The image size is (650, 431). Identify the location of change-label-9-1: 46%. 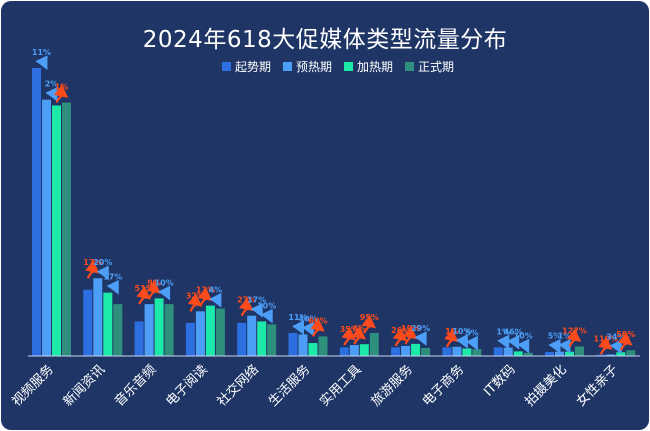
(513, 332).